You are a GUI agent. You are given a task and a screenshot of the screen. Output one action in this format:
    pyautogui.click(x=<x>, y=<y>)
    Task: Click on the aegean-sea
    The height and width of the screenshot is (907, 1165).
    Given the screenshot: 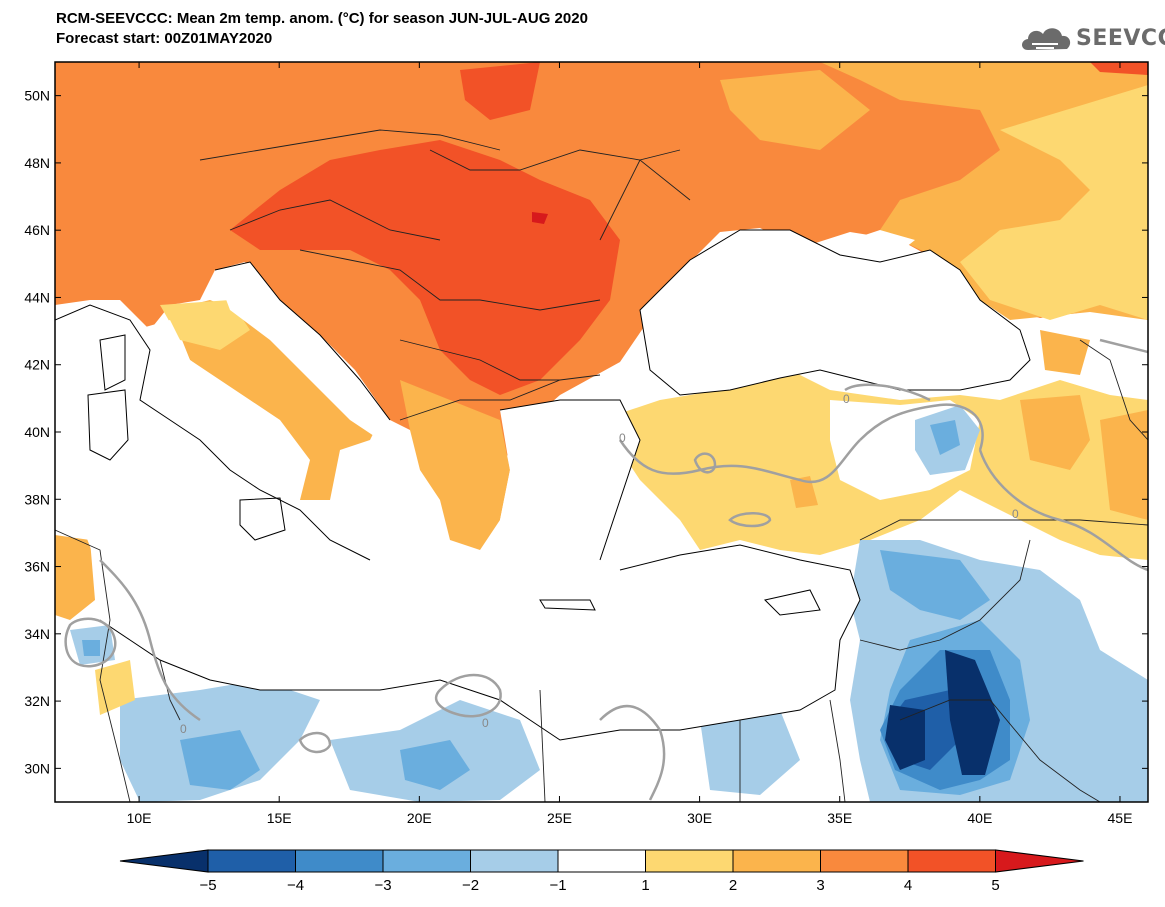 What is the action you would take?
    pyautogui.click(x=570, y=490)
    